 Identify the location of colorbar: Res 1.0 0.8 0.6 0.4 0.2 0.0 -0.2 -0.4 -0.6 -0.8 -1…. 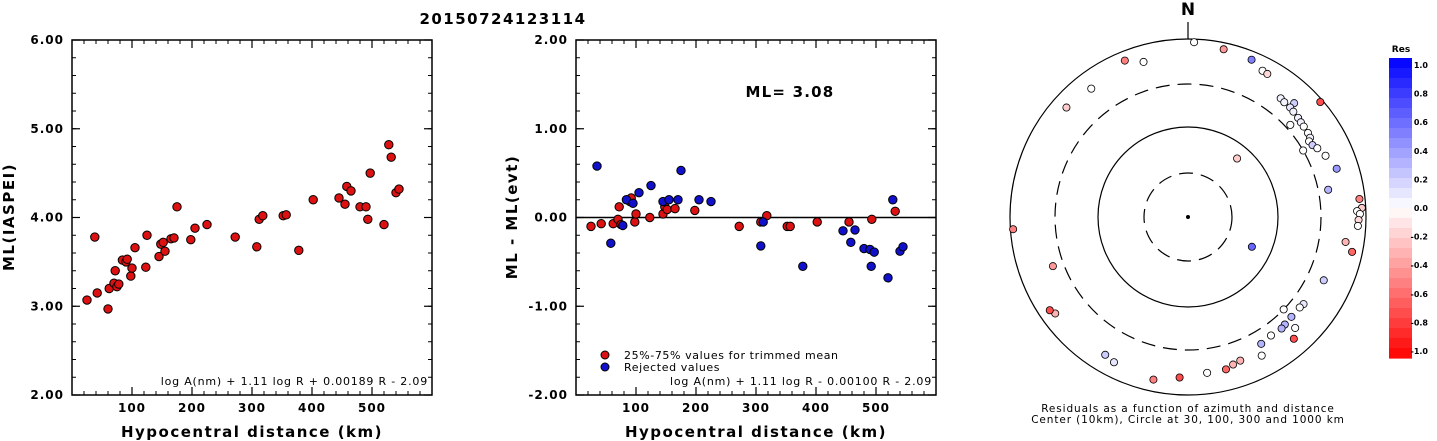
(1408, 202).